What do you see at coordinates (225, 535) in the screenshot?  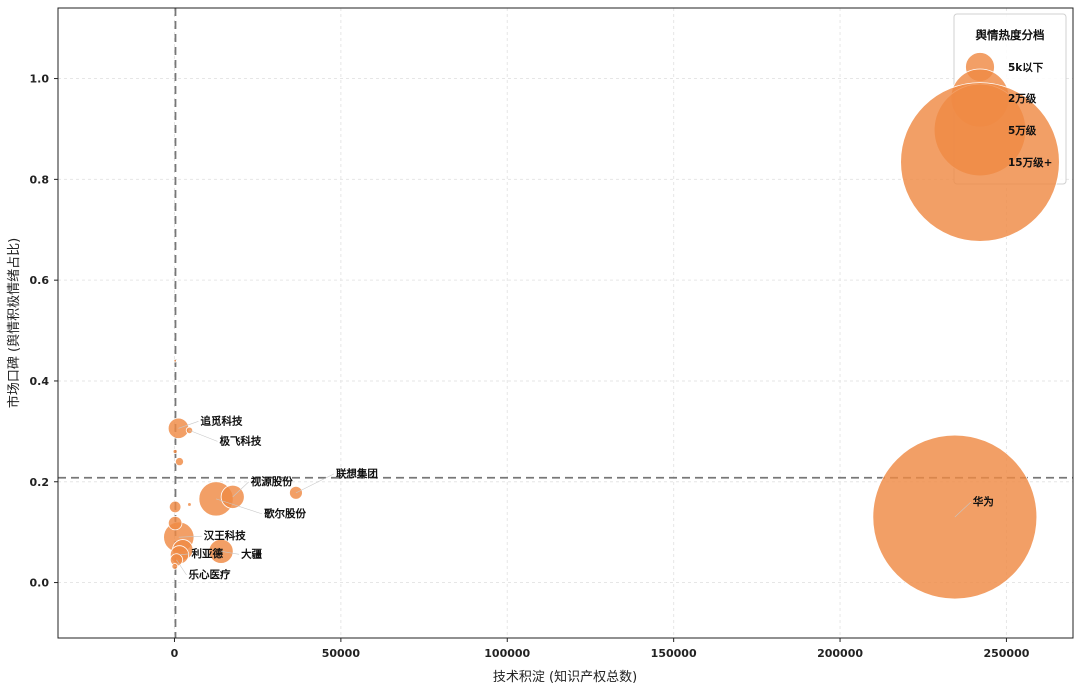 I see `point-label: 汉王科技` at bounding box center [225, 535].